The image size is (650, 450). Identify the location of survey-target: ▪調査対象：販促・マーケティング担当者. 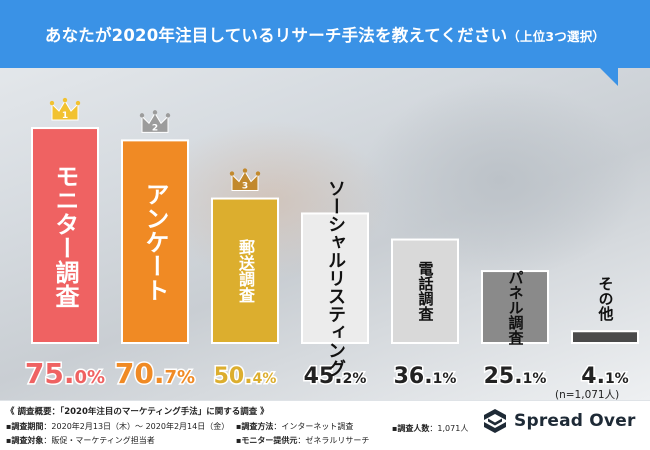
(80, 440).